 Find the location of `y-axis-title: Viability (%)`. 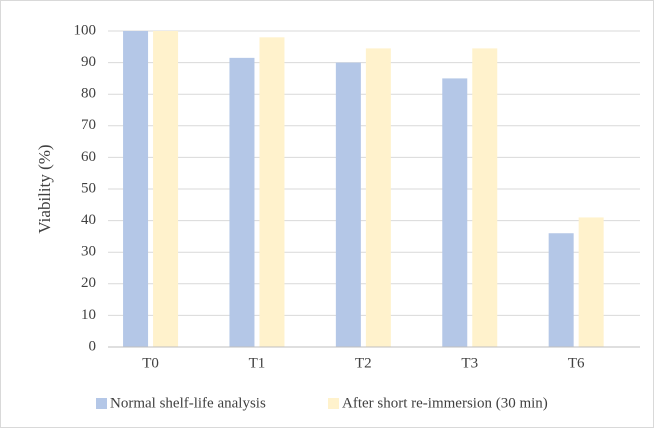

y-axis-title: Viability (%) is located at coordinates (44, 188).